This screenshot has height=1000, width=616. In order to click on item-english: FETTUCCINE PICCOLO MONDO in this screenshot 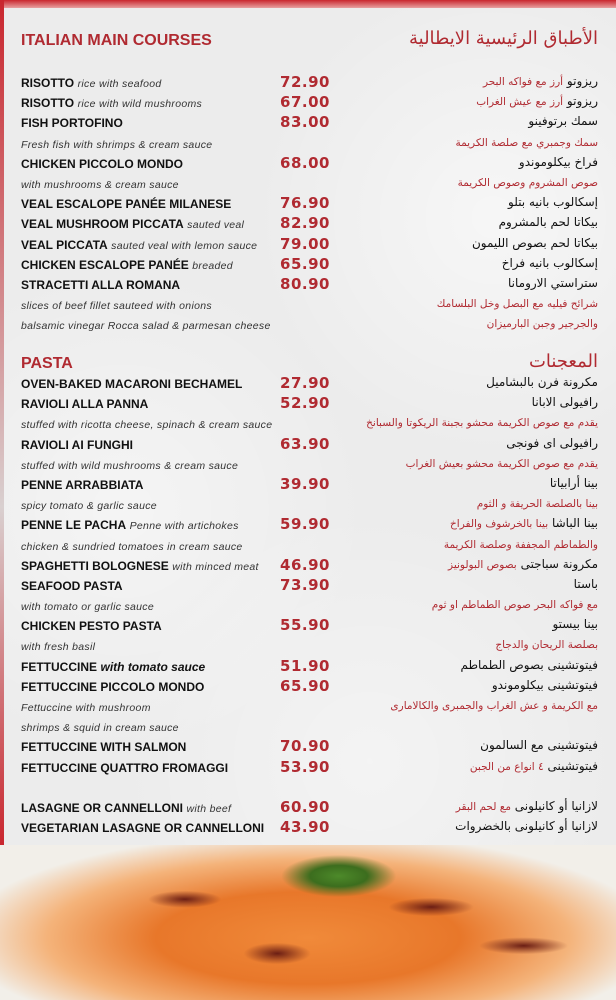, I will do `click(112, 687)`.